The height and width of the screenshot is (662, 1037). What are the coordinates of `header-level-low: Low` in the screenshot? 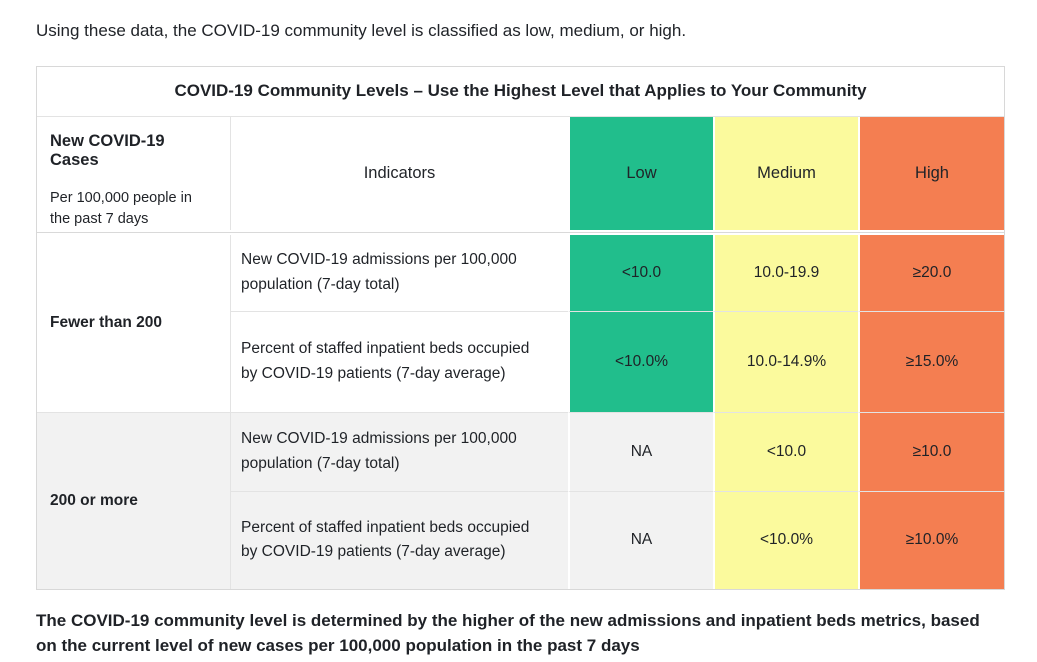 It's located at (640, 173).